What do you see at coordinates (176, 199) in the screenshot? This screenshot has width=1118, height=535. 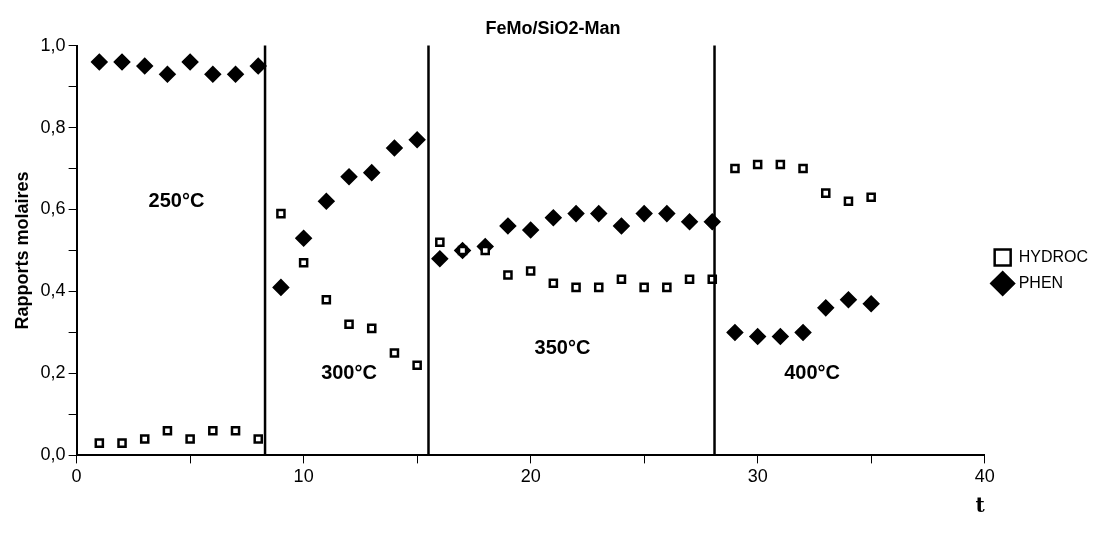 I see `annotation: 250°C` at bounding box center [176, 199].